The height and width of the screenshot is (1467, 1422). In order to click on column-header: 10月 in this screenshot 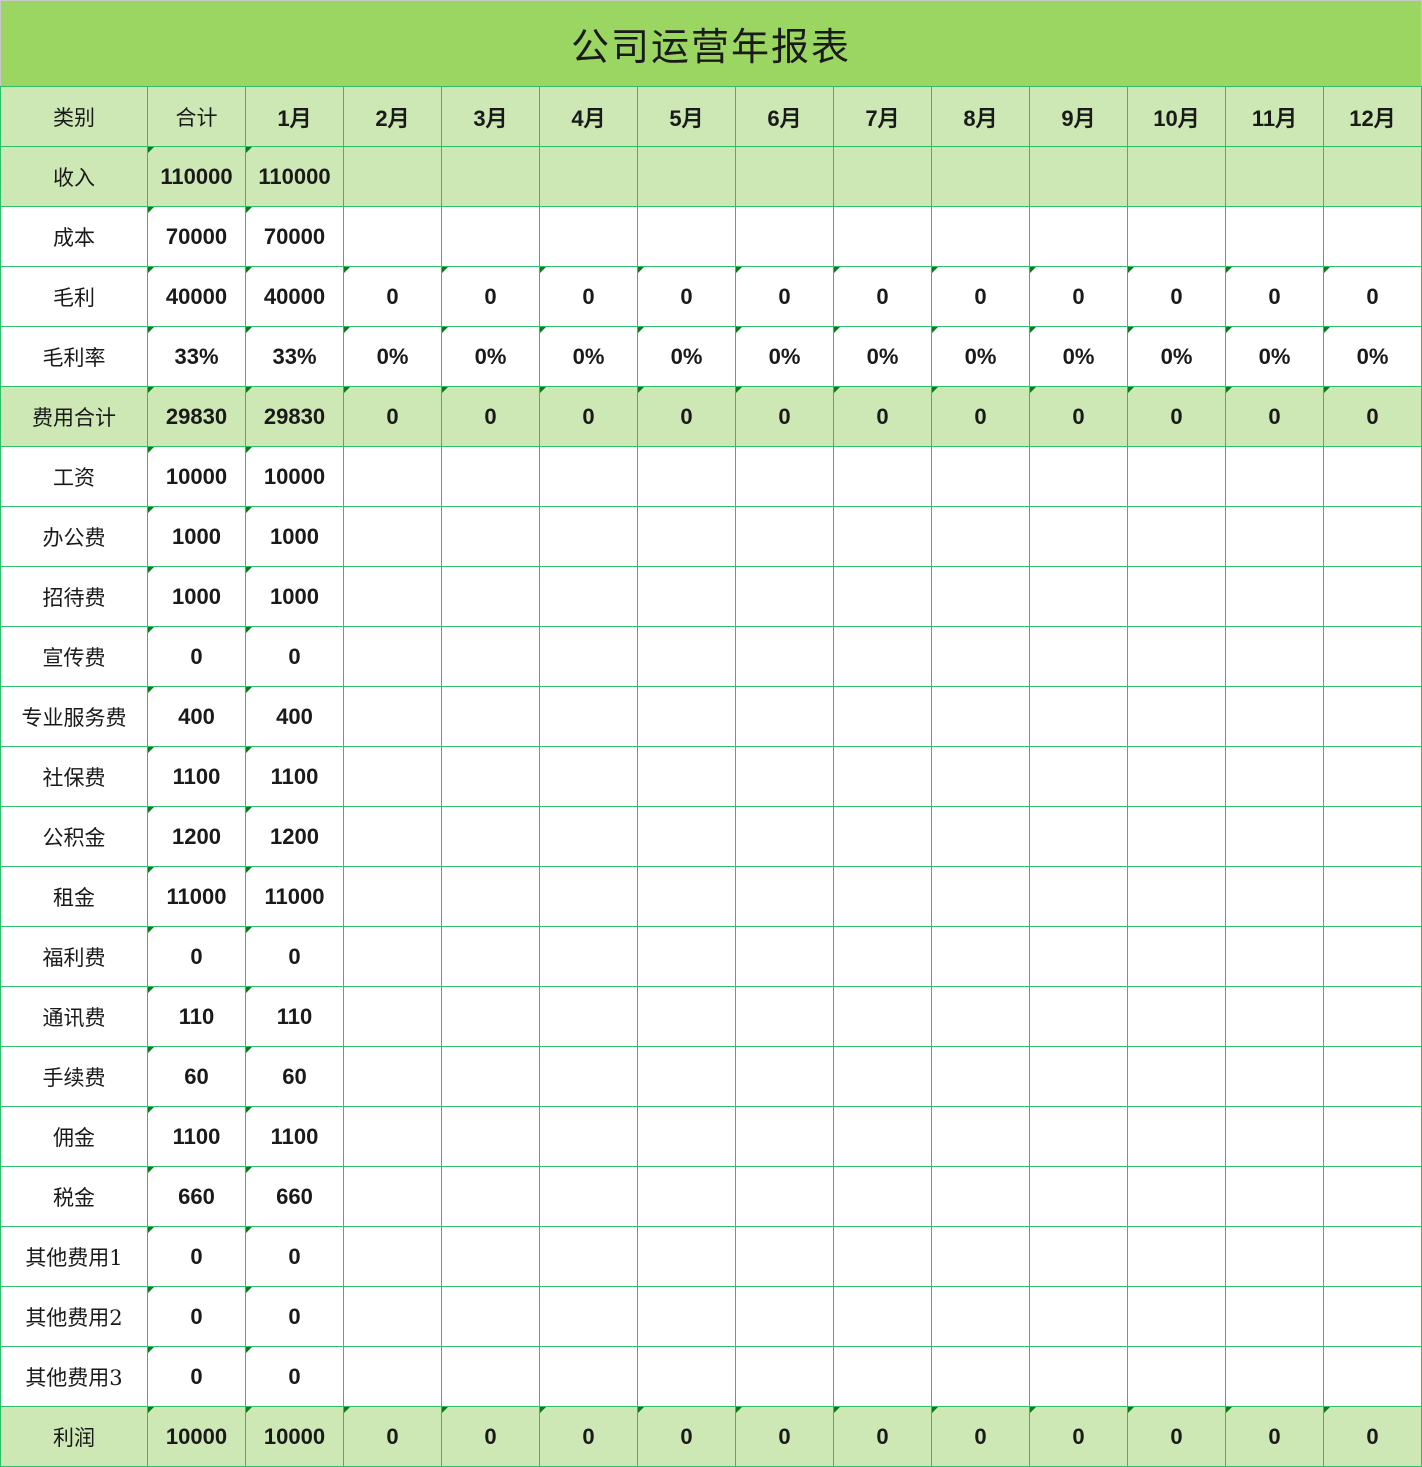, I will do `click(1176, 116)`.